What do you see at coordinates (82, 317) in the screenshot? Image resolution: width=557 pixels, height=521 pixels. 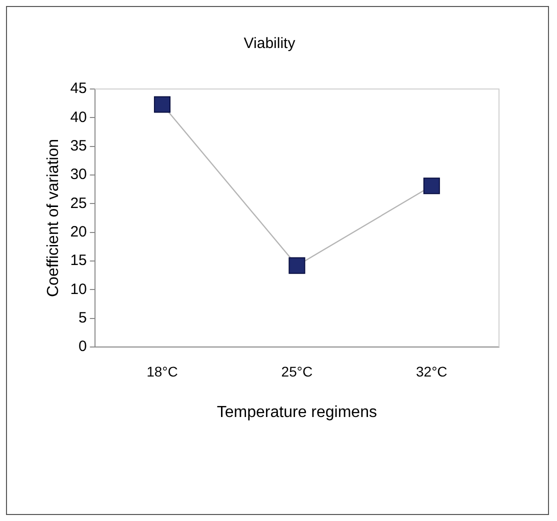 I see `y-tick-label: 5` at bounding box center [82, 317].